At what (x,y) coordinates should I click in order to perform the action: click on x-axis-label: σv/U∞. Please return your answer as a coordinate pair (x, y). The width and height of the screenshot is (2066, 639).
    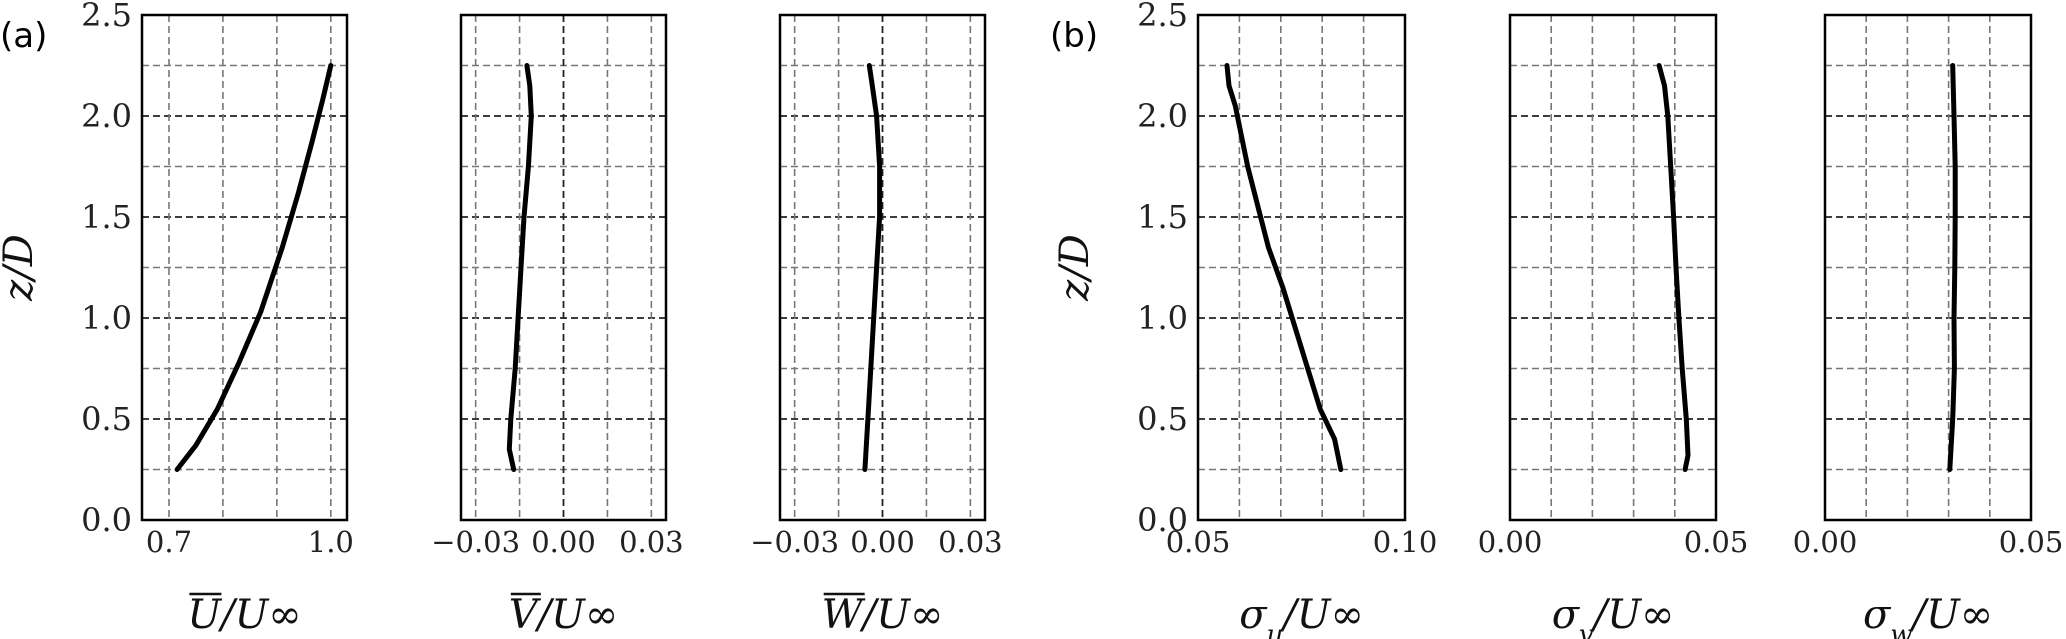
    Looking at the image, I should click on (1613, 615).